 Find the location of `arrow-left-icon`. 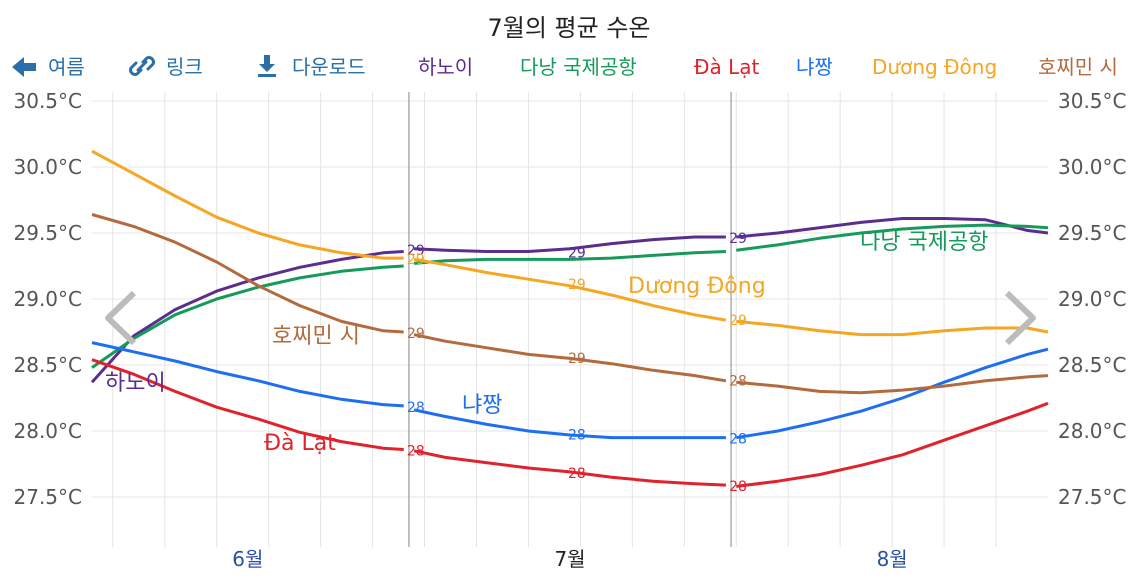

arrow-left-icon is located at coordinates (24, 67).